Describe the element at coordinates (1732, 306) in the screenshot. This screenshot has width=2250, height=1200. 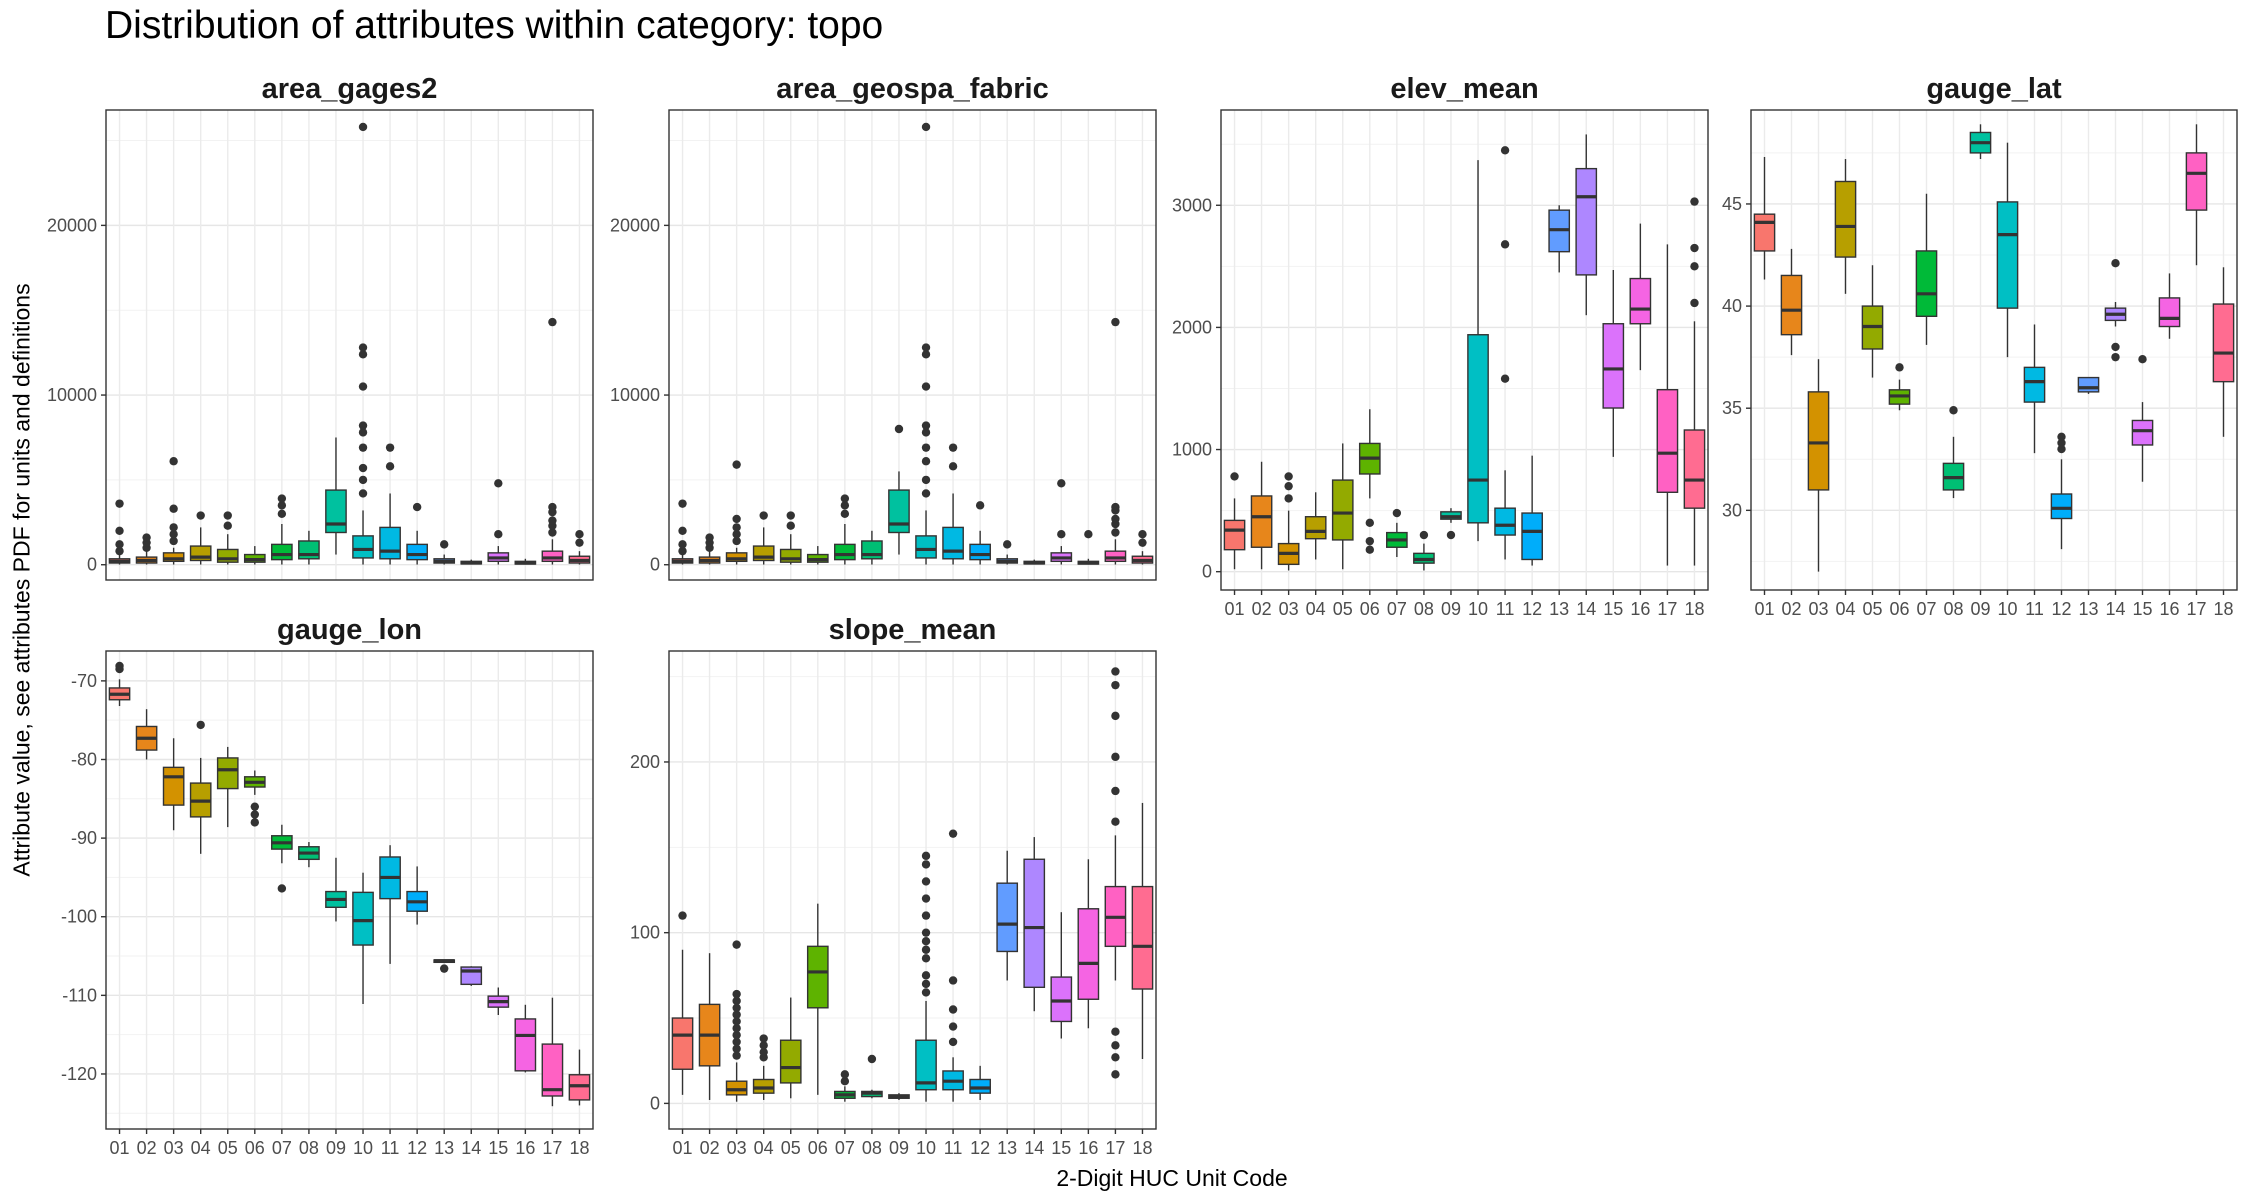
I see `y-tick-label: 40` at that location.